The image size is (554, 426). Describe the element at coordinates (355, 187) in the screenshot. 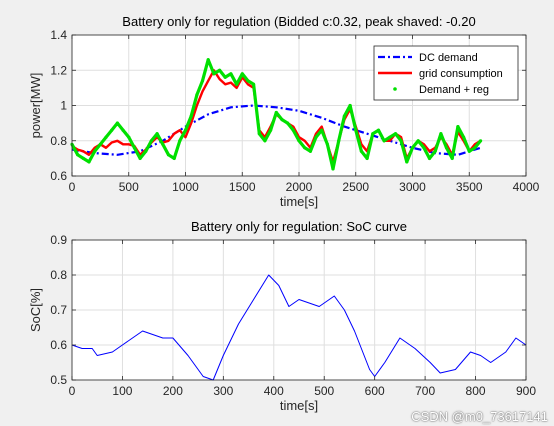

I see `chart1-x-tick-label: 2500` at that location.